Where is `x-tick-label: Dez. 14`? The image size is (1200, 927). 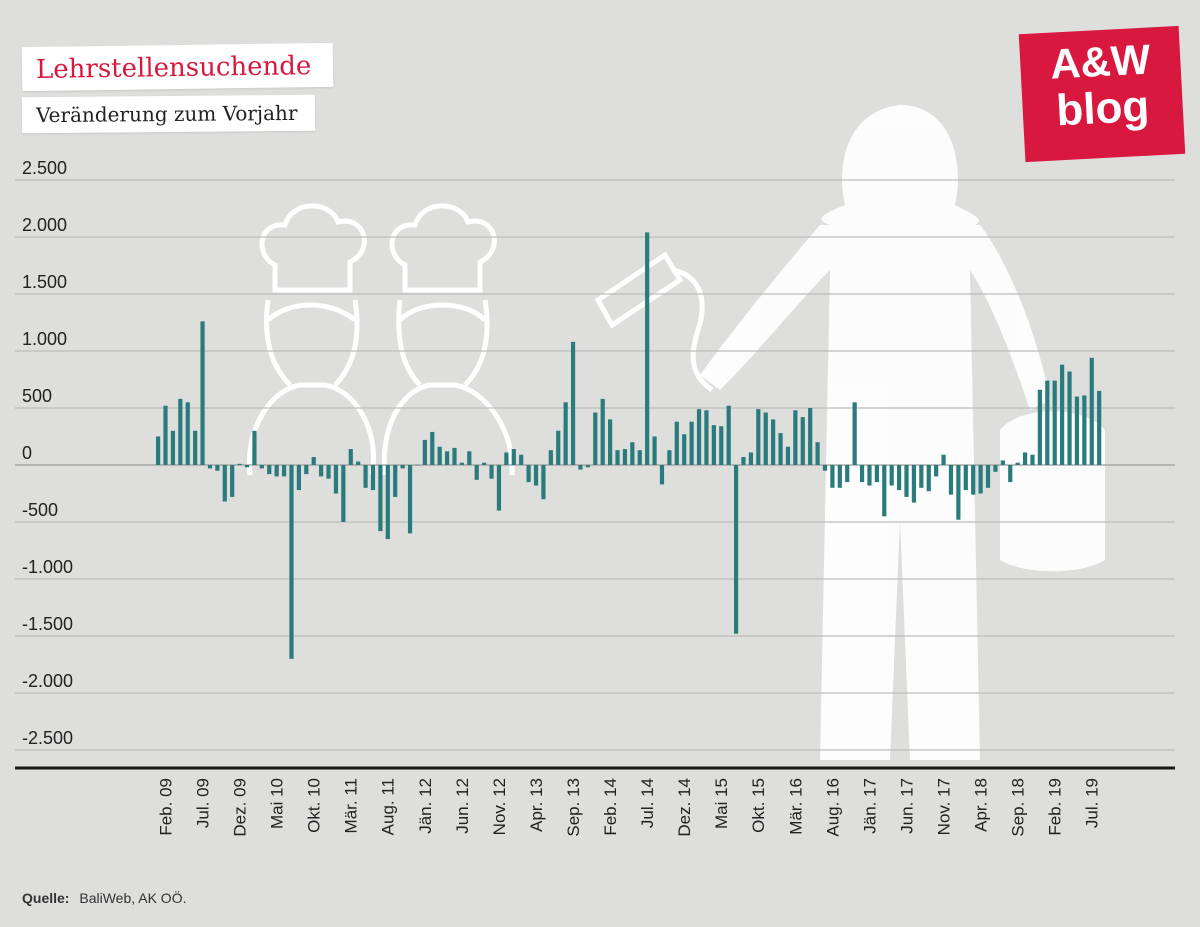
x-tick-label: Dez. 14 is located at coordinates (684, 807).